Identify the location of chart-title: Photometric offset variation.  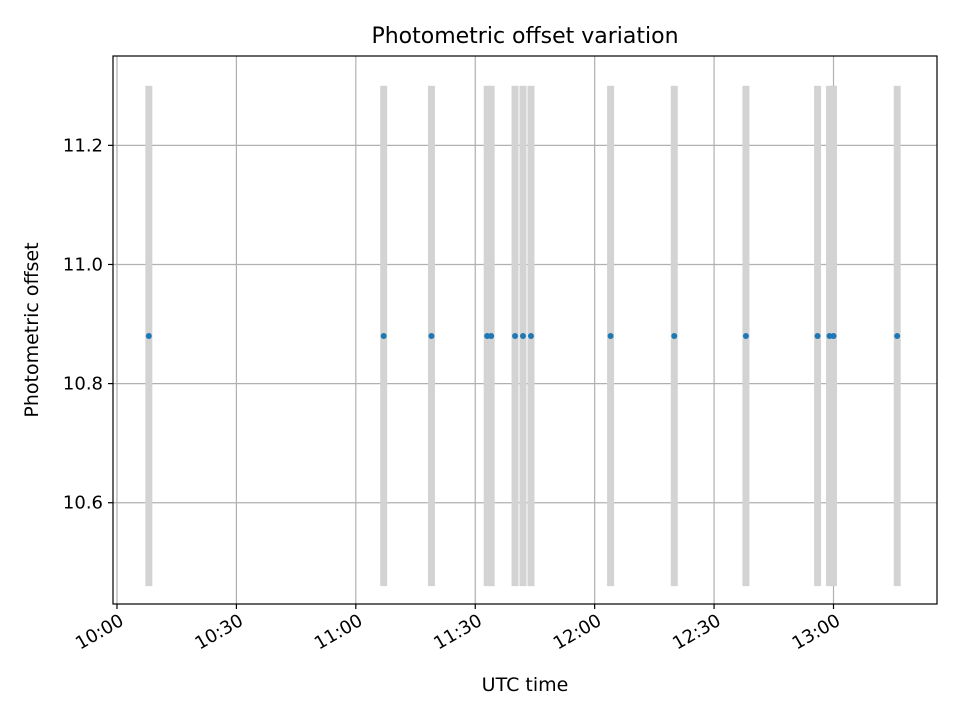
(524, 36).